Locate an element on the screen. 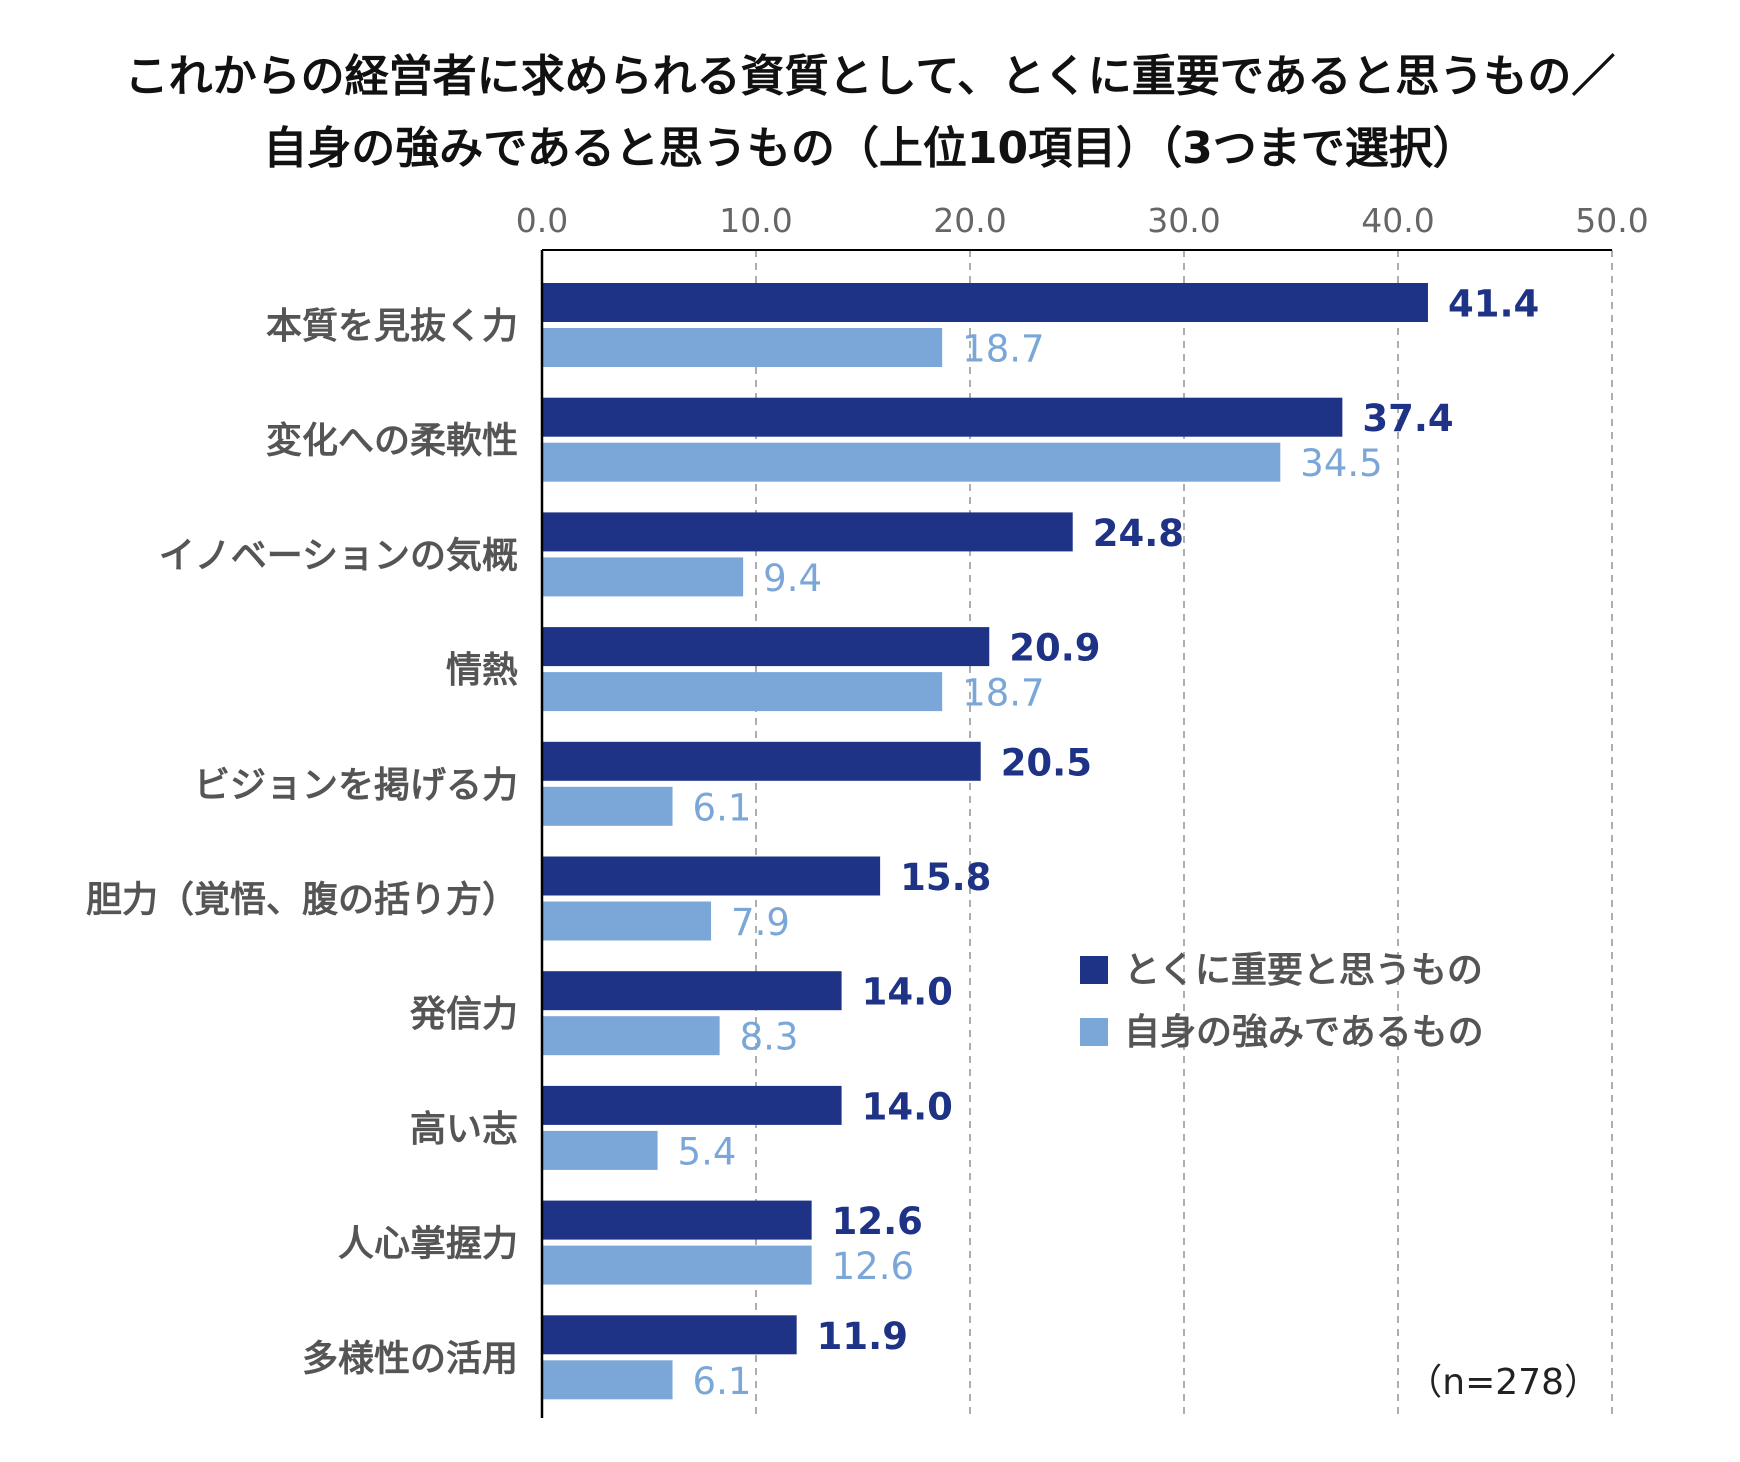 Image resolution: width=1740 pixels, height=1462 pixels. data-label-series-1: 11.9 is located at coordinates (862, 1336).